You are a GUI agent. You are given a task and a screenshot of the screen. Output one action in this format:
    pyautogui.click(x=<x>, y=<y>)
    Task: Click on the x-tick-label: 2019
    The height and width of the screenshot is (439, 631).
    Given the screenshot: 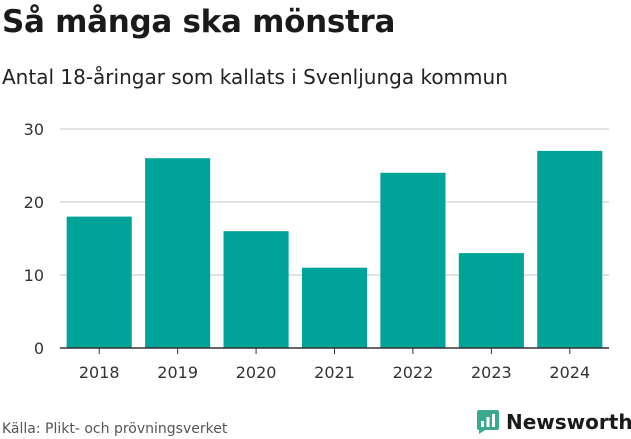 What is the action you would take?
    pyautogui.click(x=177, y=372)
    